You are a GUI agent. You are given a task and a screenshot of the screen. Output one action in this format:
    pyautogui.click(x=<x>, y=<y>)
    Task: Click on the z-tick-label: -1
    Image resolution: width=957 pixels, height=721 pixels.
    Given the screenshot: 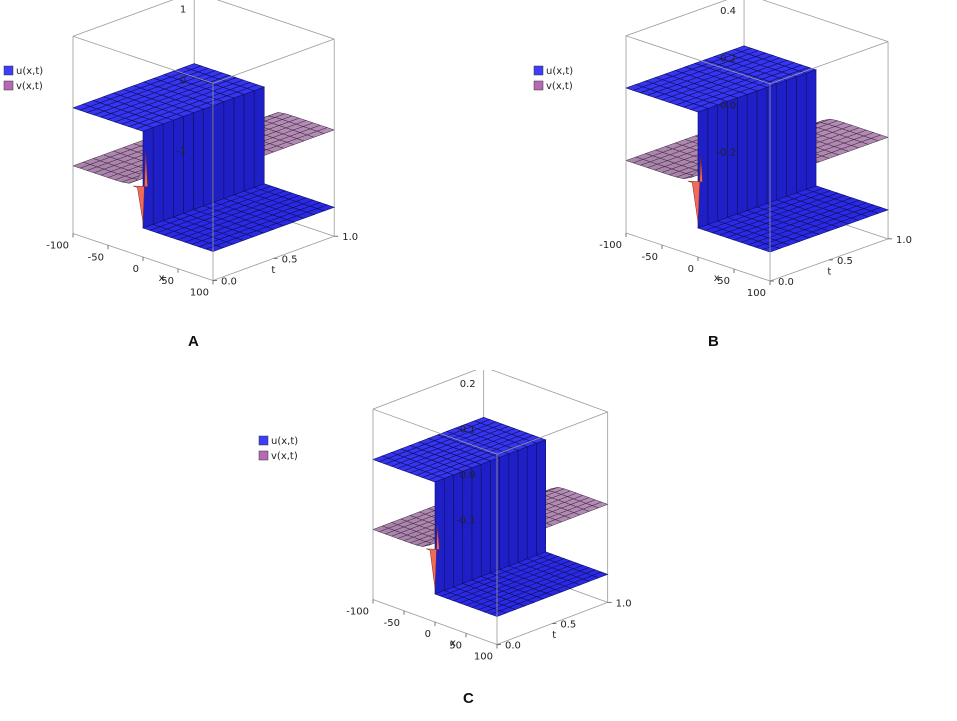 What is the action you would take?
    pyautogui.click(x=181, y=151)
    